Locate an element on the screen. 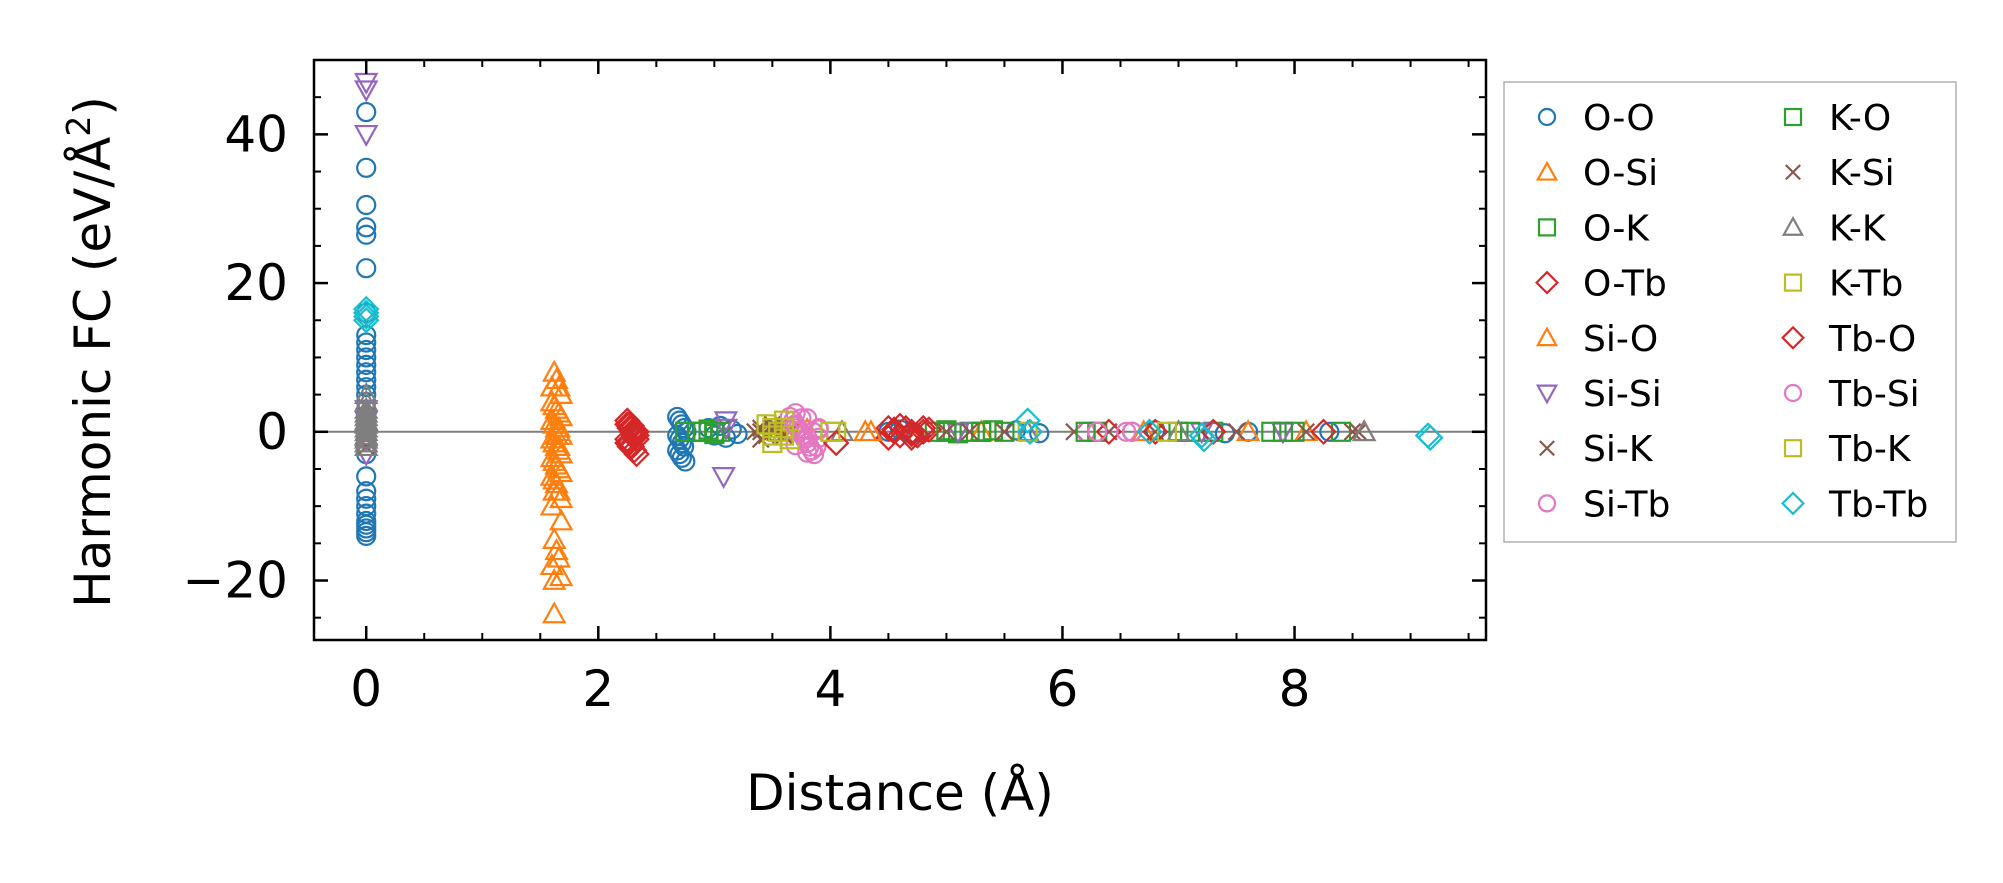  legend-label: O-K is located at coordinates (1616, 228).